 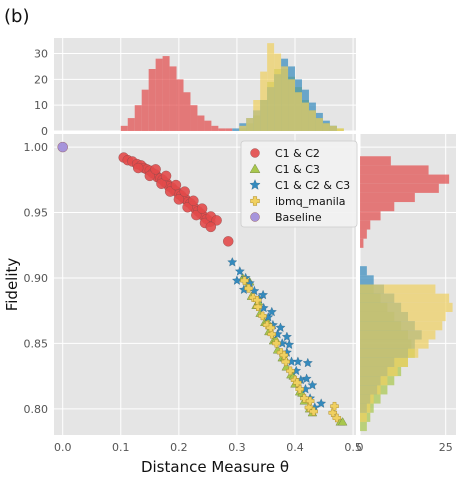 I want to click on x-tick-label: 0.2, so click(x=179, y=447).